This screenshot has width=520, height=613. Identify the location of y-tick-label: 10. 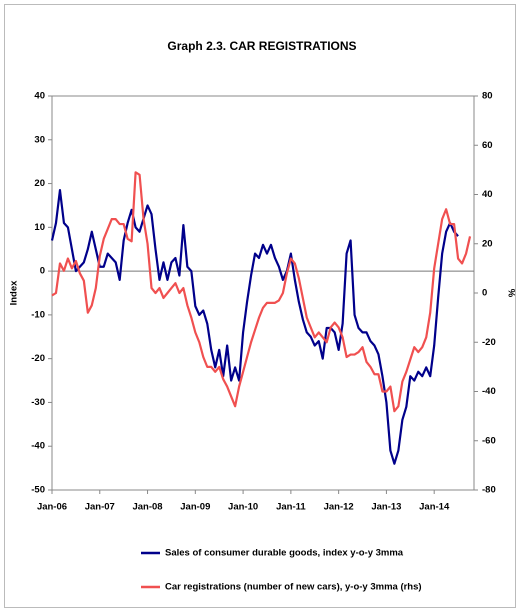
(39, 227).